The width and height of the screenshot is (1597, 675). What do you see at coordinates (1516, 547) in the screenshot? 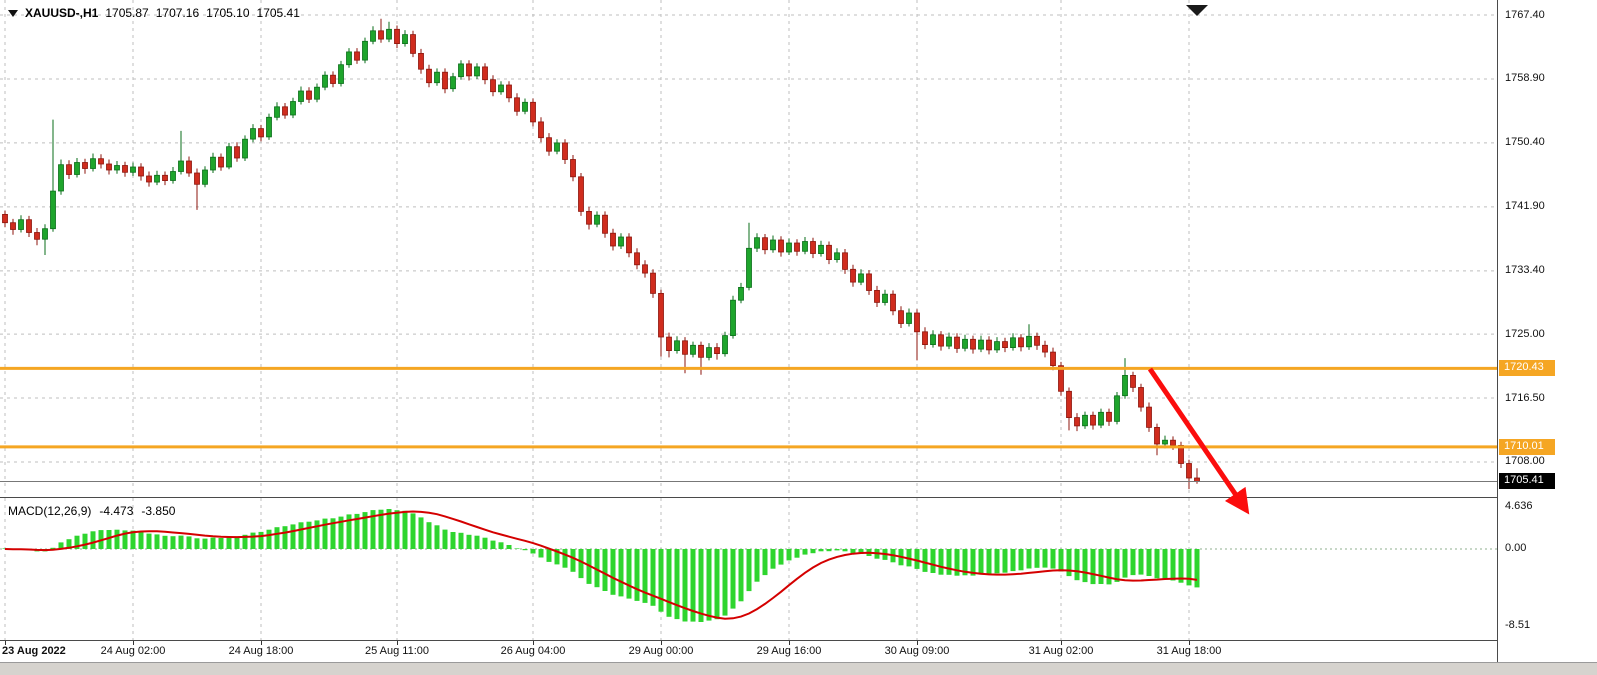
I see `macd-axis-label: 0.00` at bounding box center [1516, 547].